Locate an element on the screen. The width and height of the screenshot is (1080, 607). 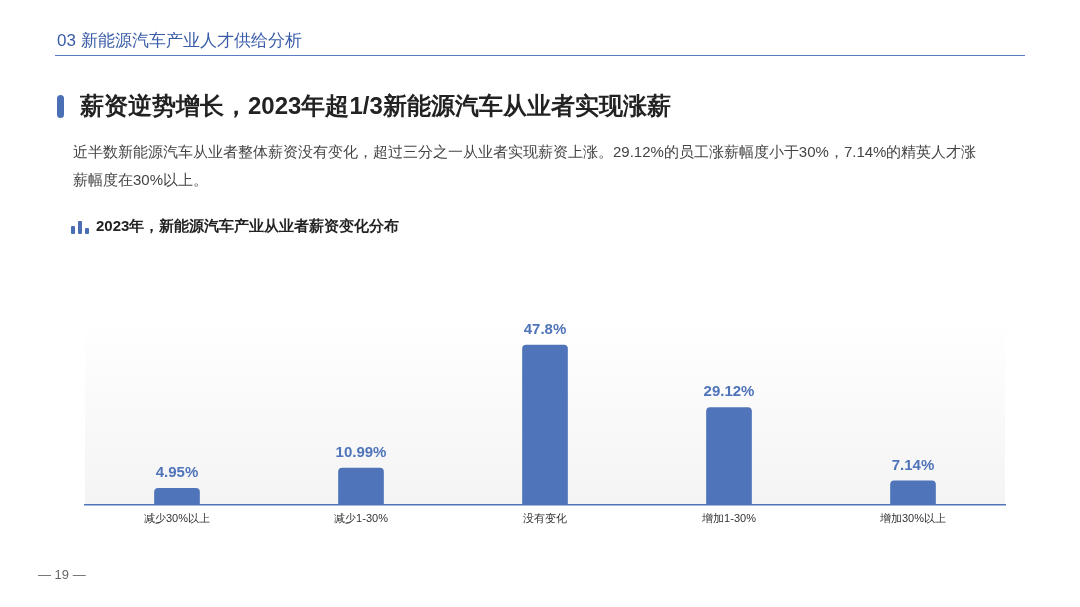
chart-subtitle: 近半数新能源汽车从业者整体薪资没有变化，超过三分之一从业者实现薪资上涨。29.12%的员工涨薪幅度小于30%，7.14%的精英人才涨薪幅度在30%以上。 is located at coordinates (525, 166).